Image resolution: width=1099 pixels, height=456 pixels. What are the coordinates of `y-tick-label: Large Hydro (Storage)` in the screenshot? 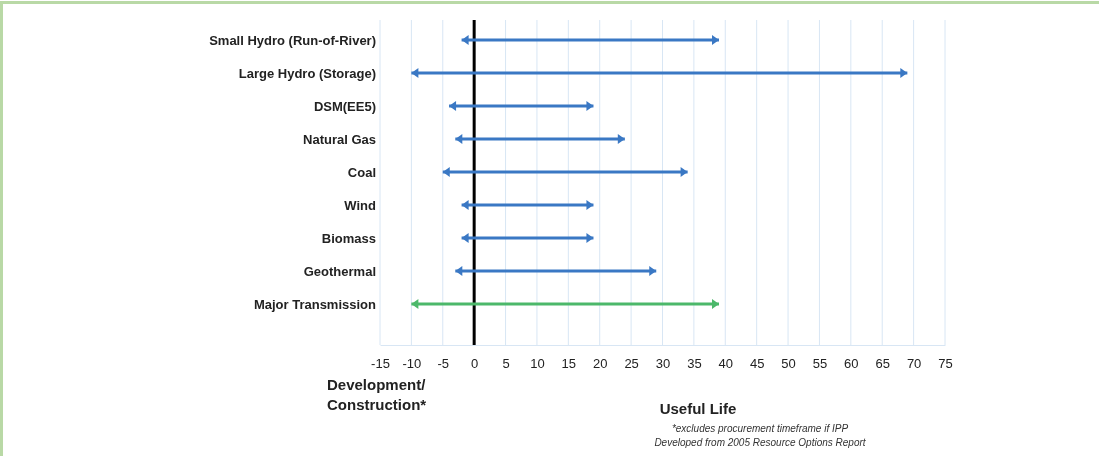 It's located at (307, 73).